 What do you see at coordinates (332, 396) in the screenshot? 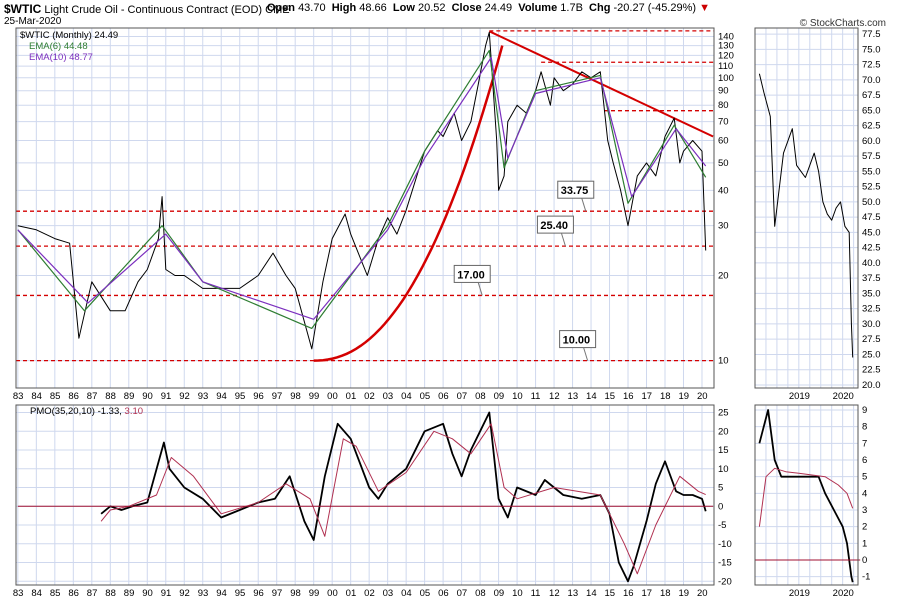
I see `x-tick-main: 00` at bounding box center [332, 396].